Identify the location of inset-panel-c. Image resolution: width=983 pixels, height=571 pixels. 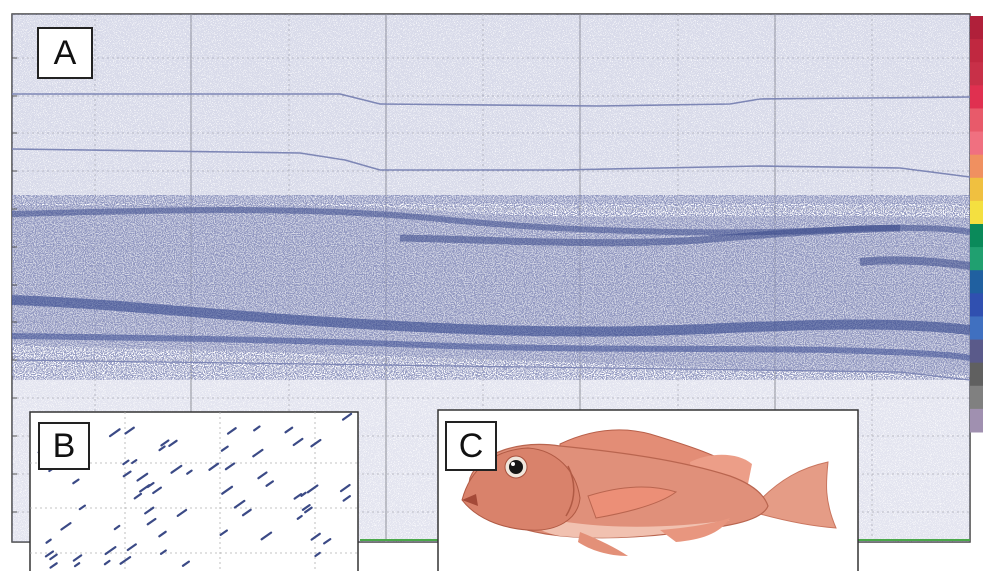
(648, 490).